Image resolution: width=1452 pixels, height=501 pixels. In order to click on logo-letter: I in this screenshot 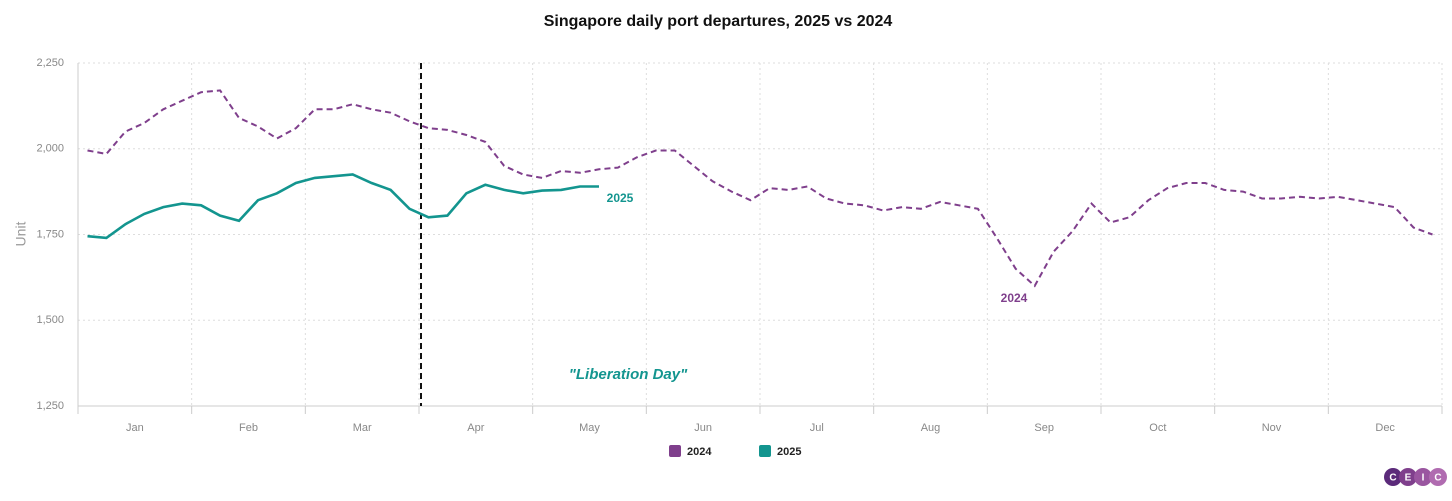, I will do `click(1423, 478)`.